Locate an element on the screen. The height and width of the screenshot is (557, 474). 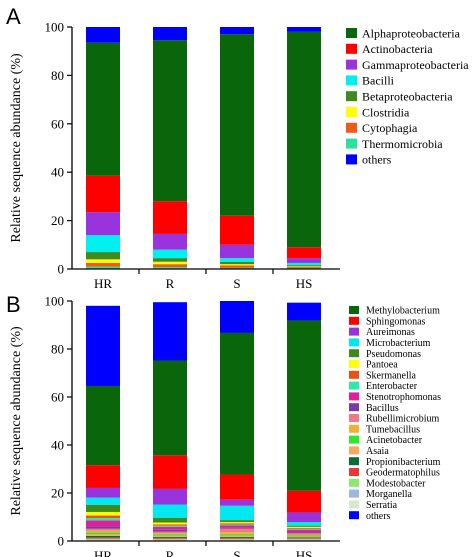
panel-b-legend-swatch-others is located at coordinates (354, 515).